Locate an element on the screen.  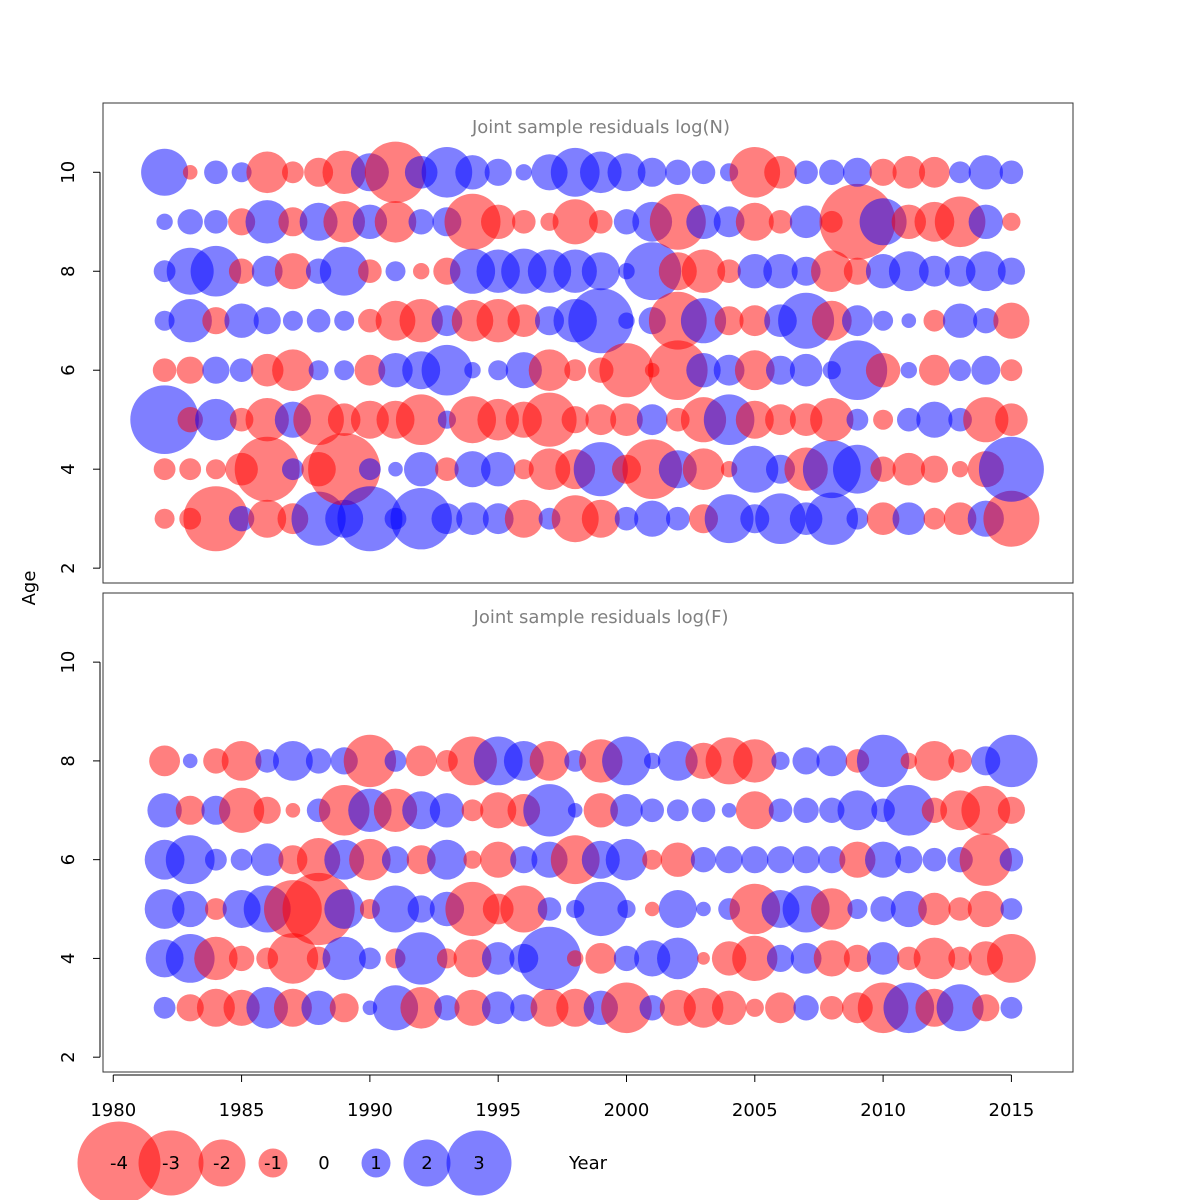
bubble-logN-1985-age6 is located at coordinates (241, 370).